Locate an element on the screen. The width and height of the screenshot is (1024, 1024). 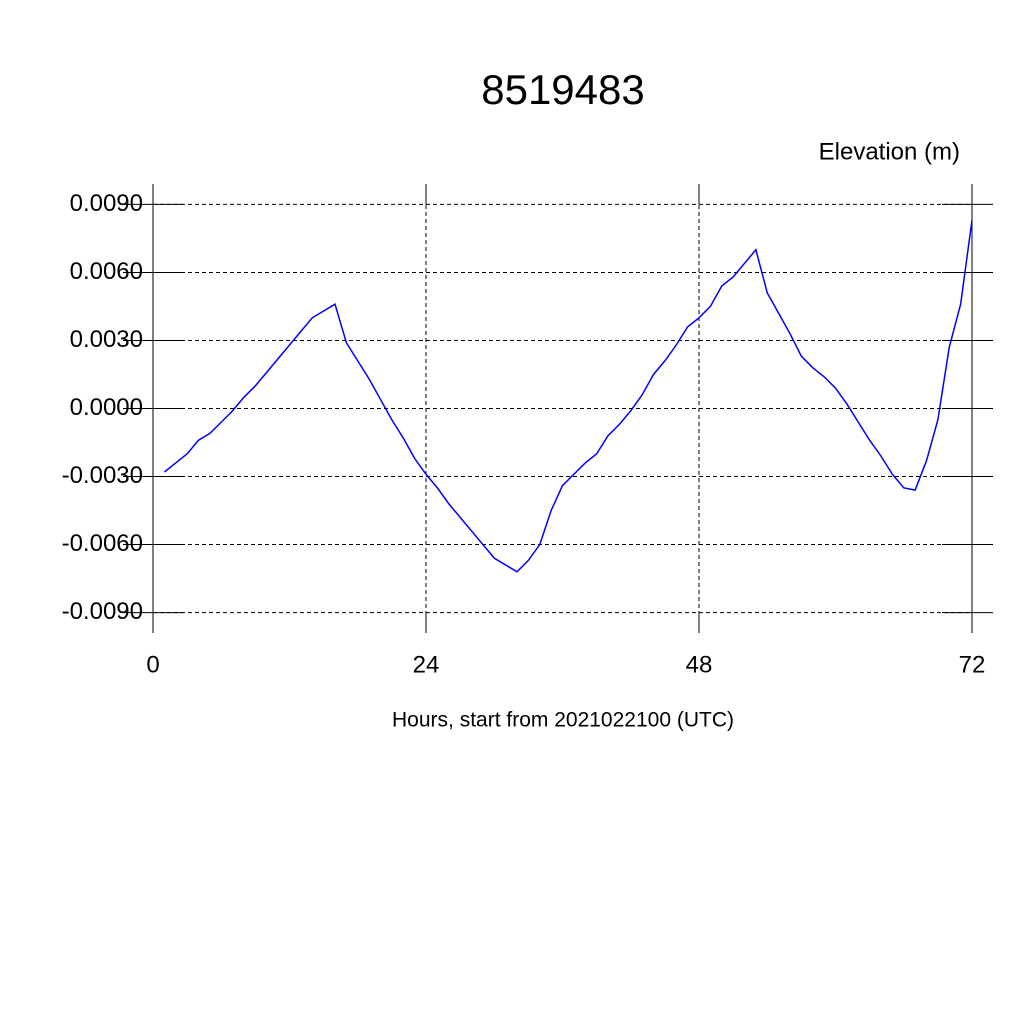
x-tick-label: 72 is located at coordinates (972, 664).